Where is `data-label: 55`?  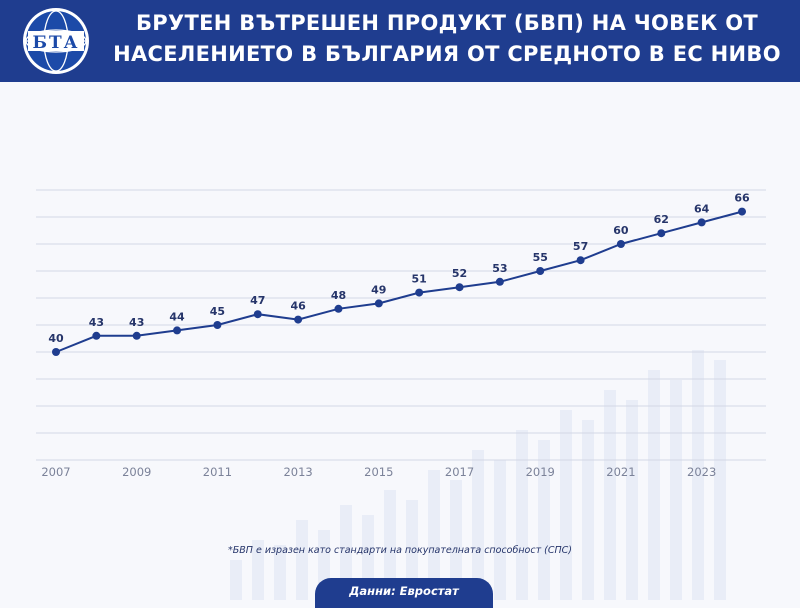 data-label: 55 is located at coordinates (540, 257).